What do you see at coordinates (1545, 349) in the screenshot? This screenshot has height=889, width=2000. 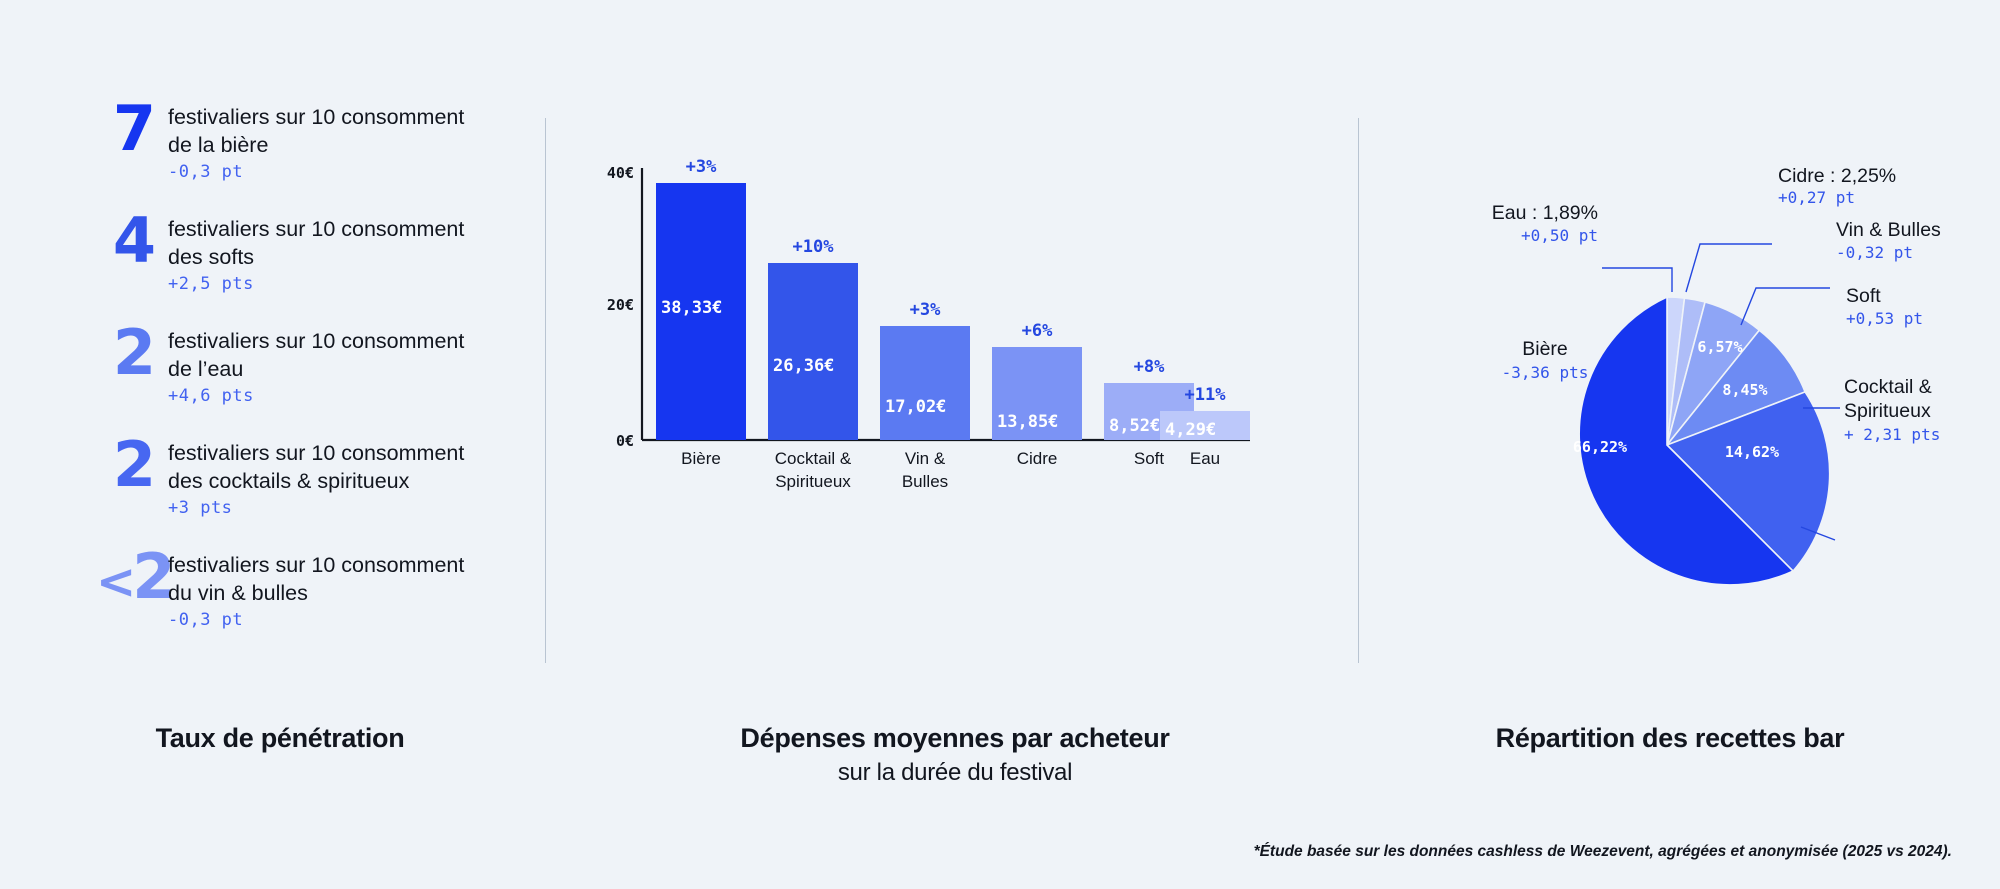 I see `pie-callout-name-biere: Bière` at bounding box center [1545, 349].